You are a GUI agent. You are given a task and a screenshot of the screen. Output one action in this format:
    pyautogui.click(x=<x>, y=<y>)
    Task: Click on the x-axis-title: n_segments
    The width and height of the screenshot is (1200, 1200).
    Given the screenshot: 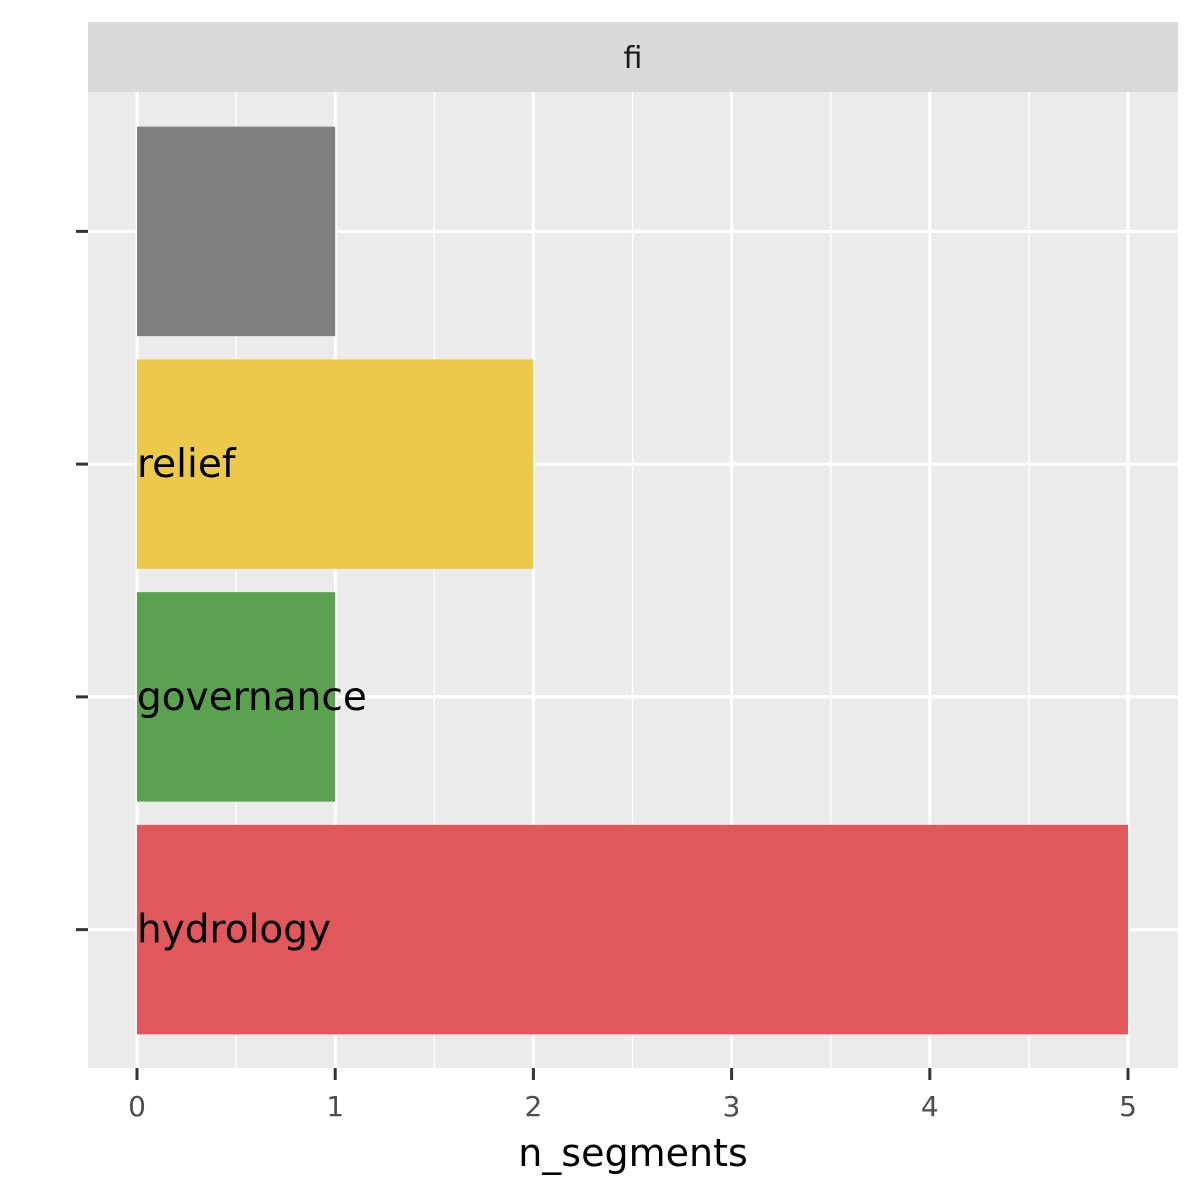 What is the action you would take?
    pyautogui.click(x=633, y=1153)
    